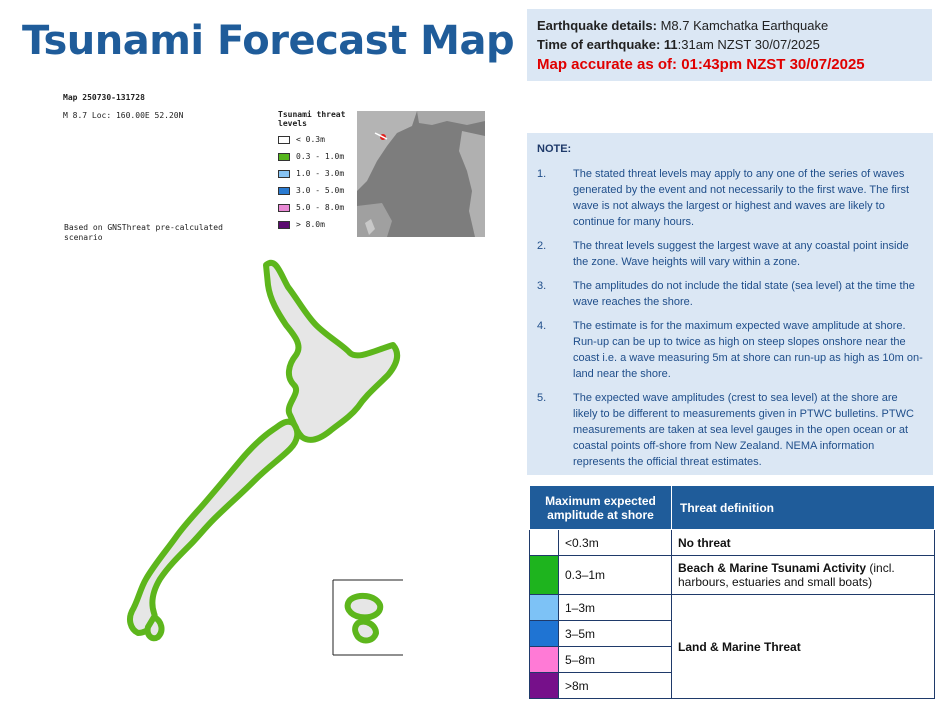 Image resolution: width=948 pixels, height=710 pixels. What do you see at coordinates (670, 44) in the screenshot?
I see `earthquake-time-hour: 11` at bounding box center [670, 44].